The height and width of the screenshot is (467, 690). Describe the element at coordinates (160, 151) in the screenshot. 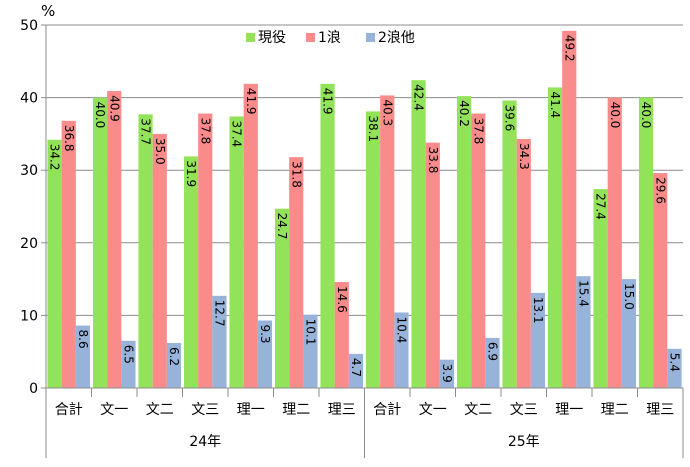

I see `data-label: 35.0` at that location.